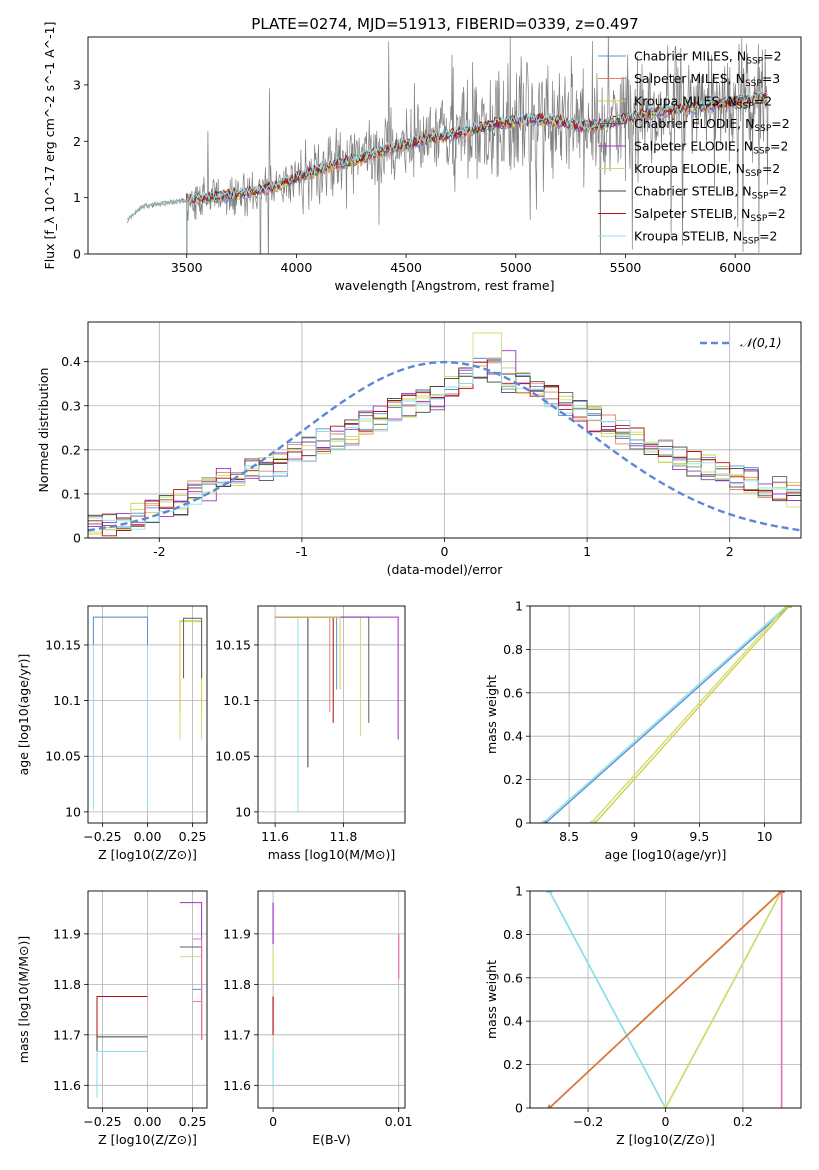 The width and height of the screenshot is (819, 1170). What do you see at coordinates (159, 551) in the screenshot?
I see `x-tick-label: -2` at bounding box center [159, 551].